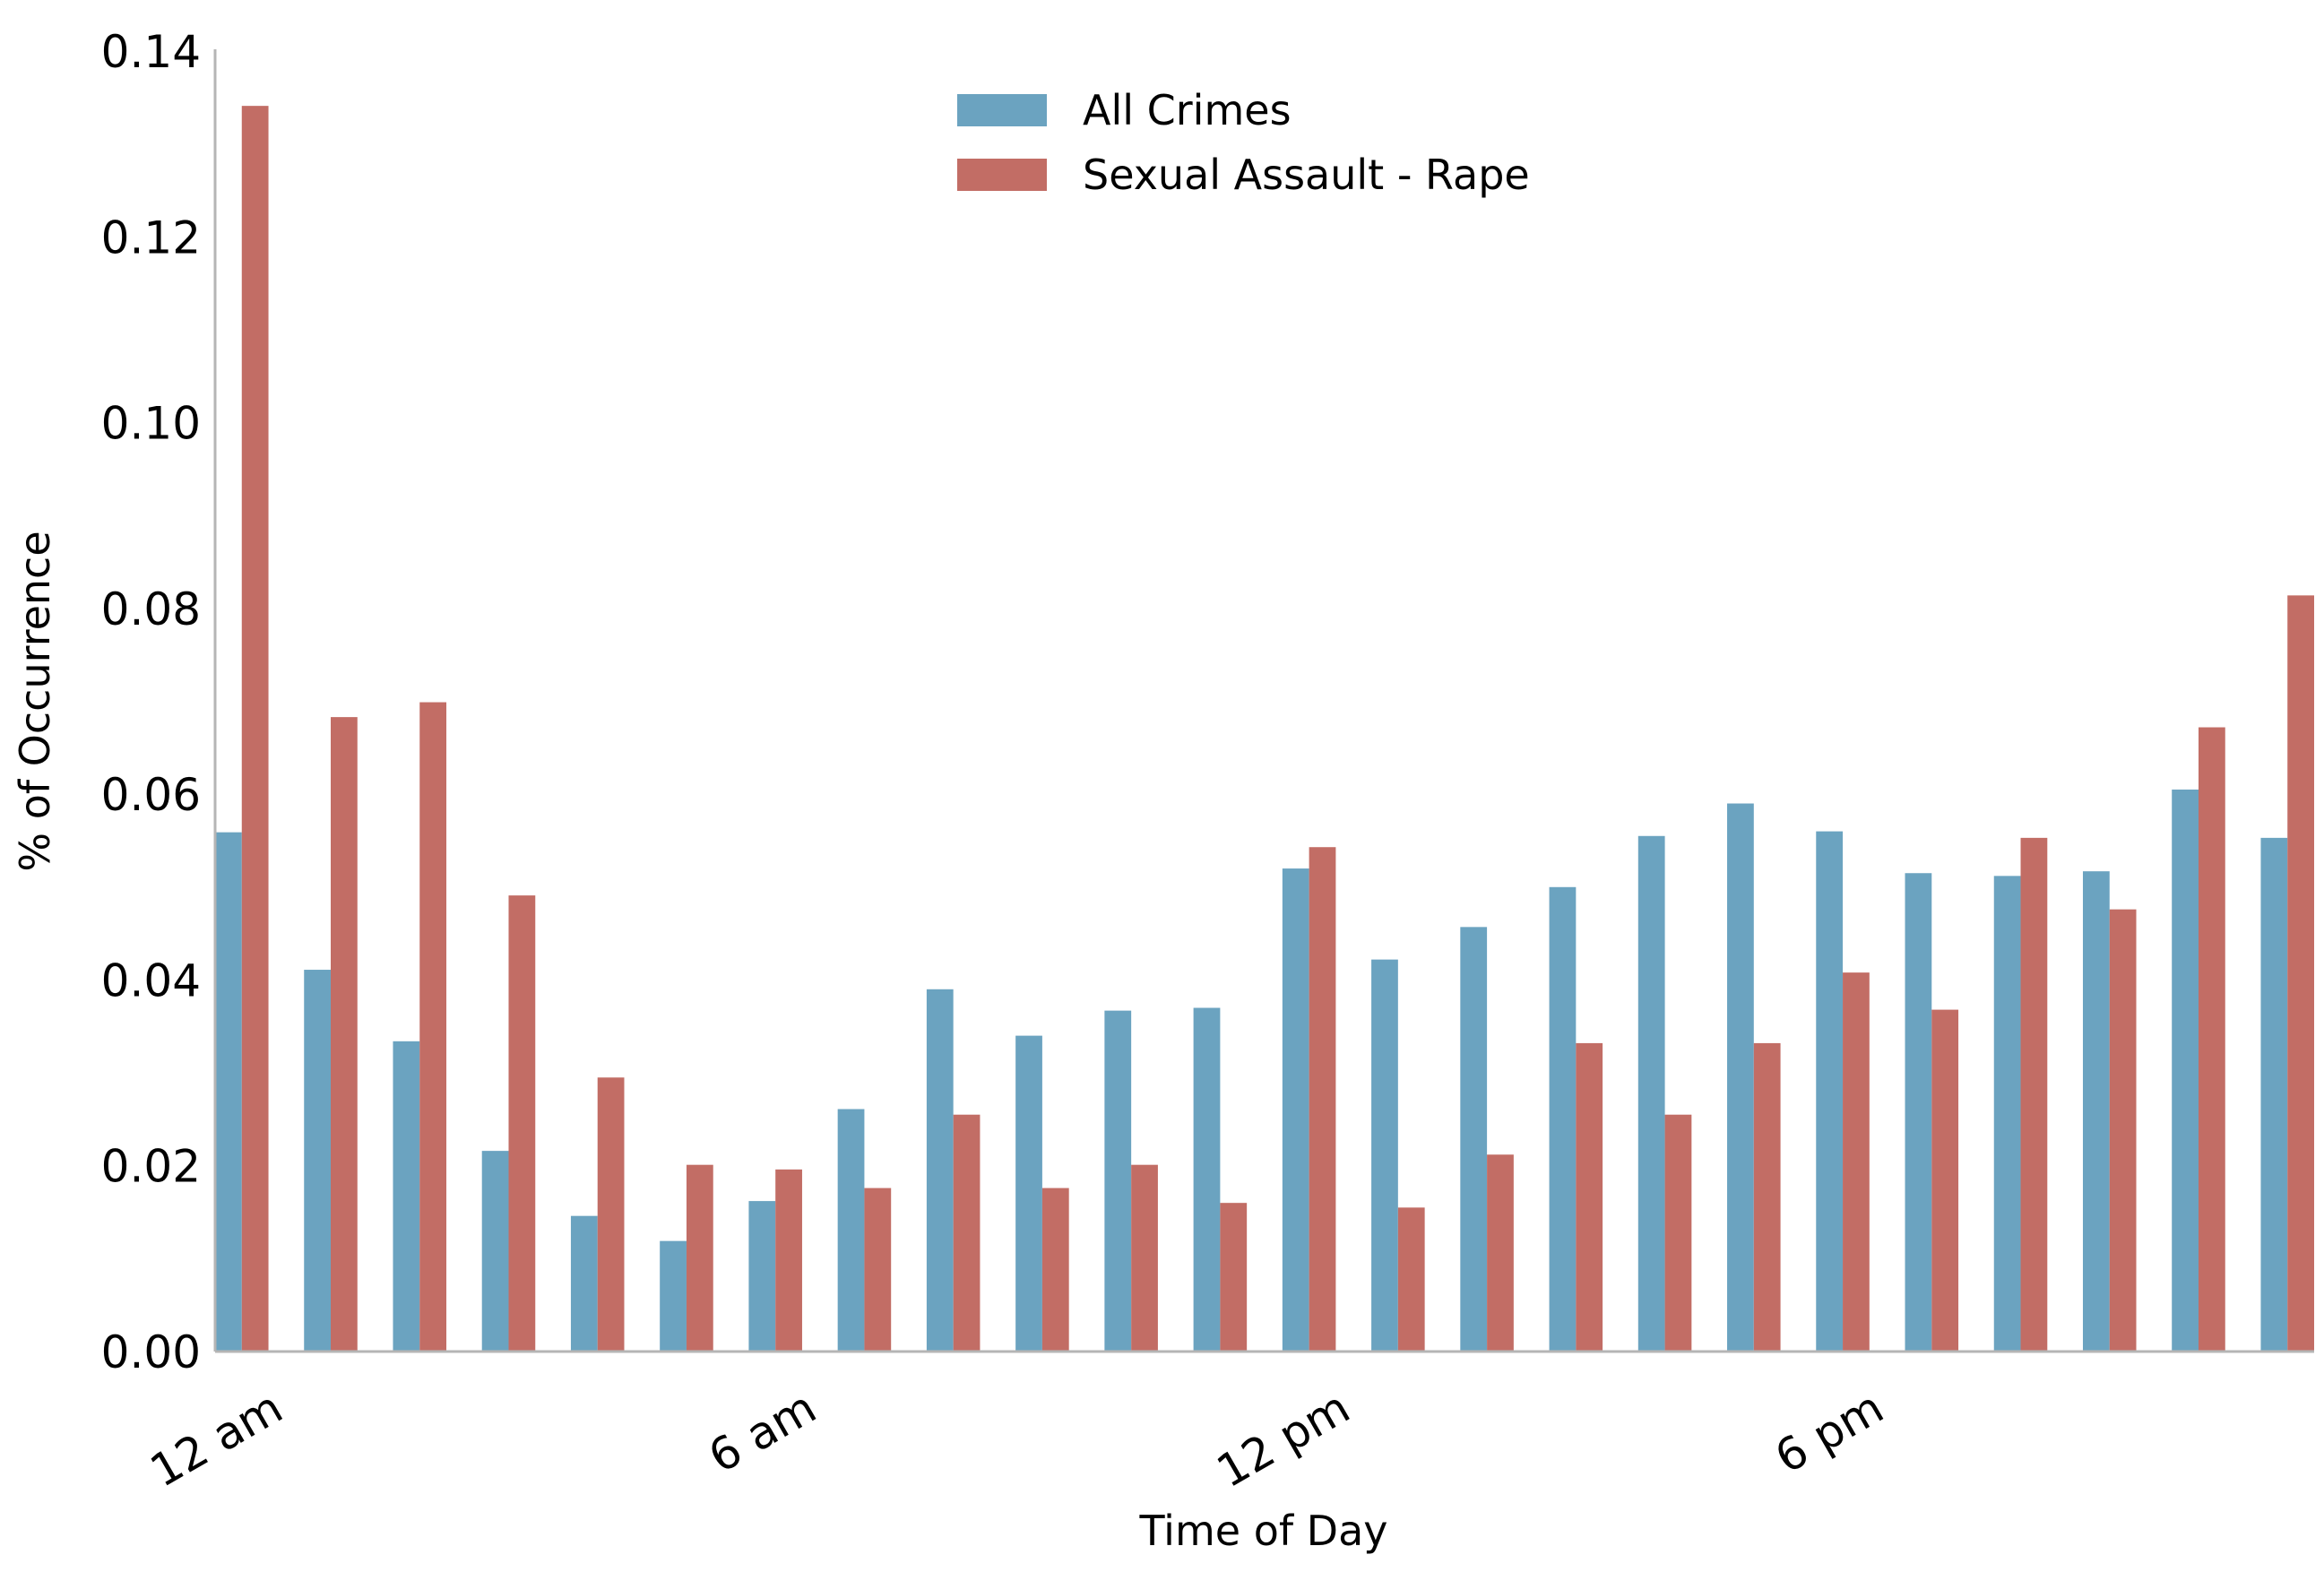 Image resolution: width=2324 pixels, height=1572 pixels. Describe the element at coordinates (151, 980) in the screenshot. I see `y-tick-label: 0.04` at that location.